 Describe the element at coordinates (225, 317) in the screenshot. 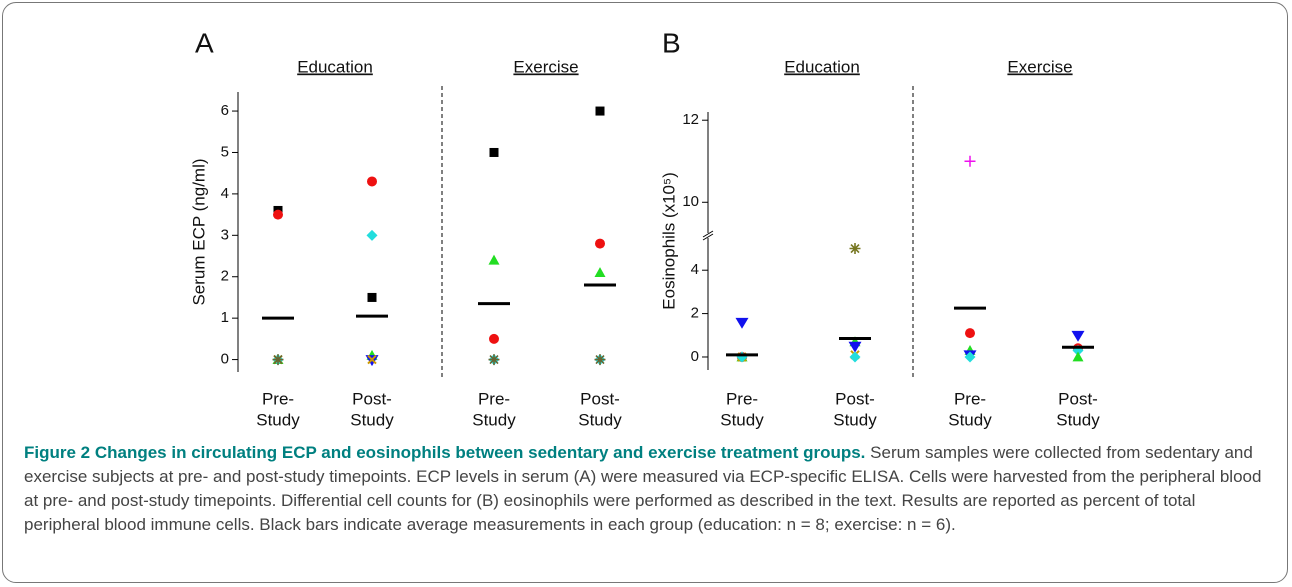

I see `y-tick-label: 1` at that location.